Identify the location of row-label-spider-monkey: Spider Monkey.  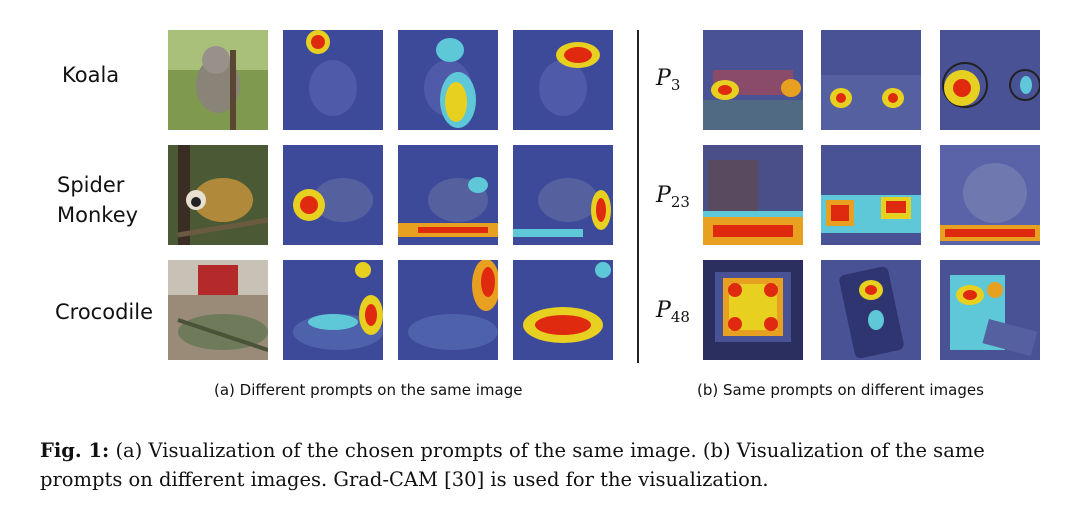
(98, 200).